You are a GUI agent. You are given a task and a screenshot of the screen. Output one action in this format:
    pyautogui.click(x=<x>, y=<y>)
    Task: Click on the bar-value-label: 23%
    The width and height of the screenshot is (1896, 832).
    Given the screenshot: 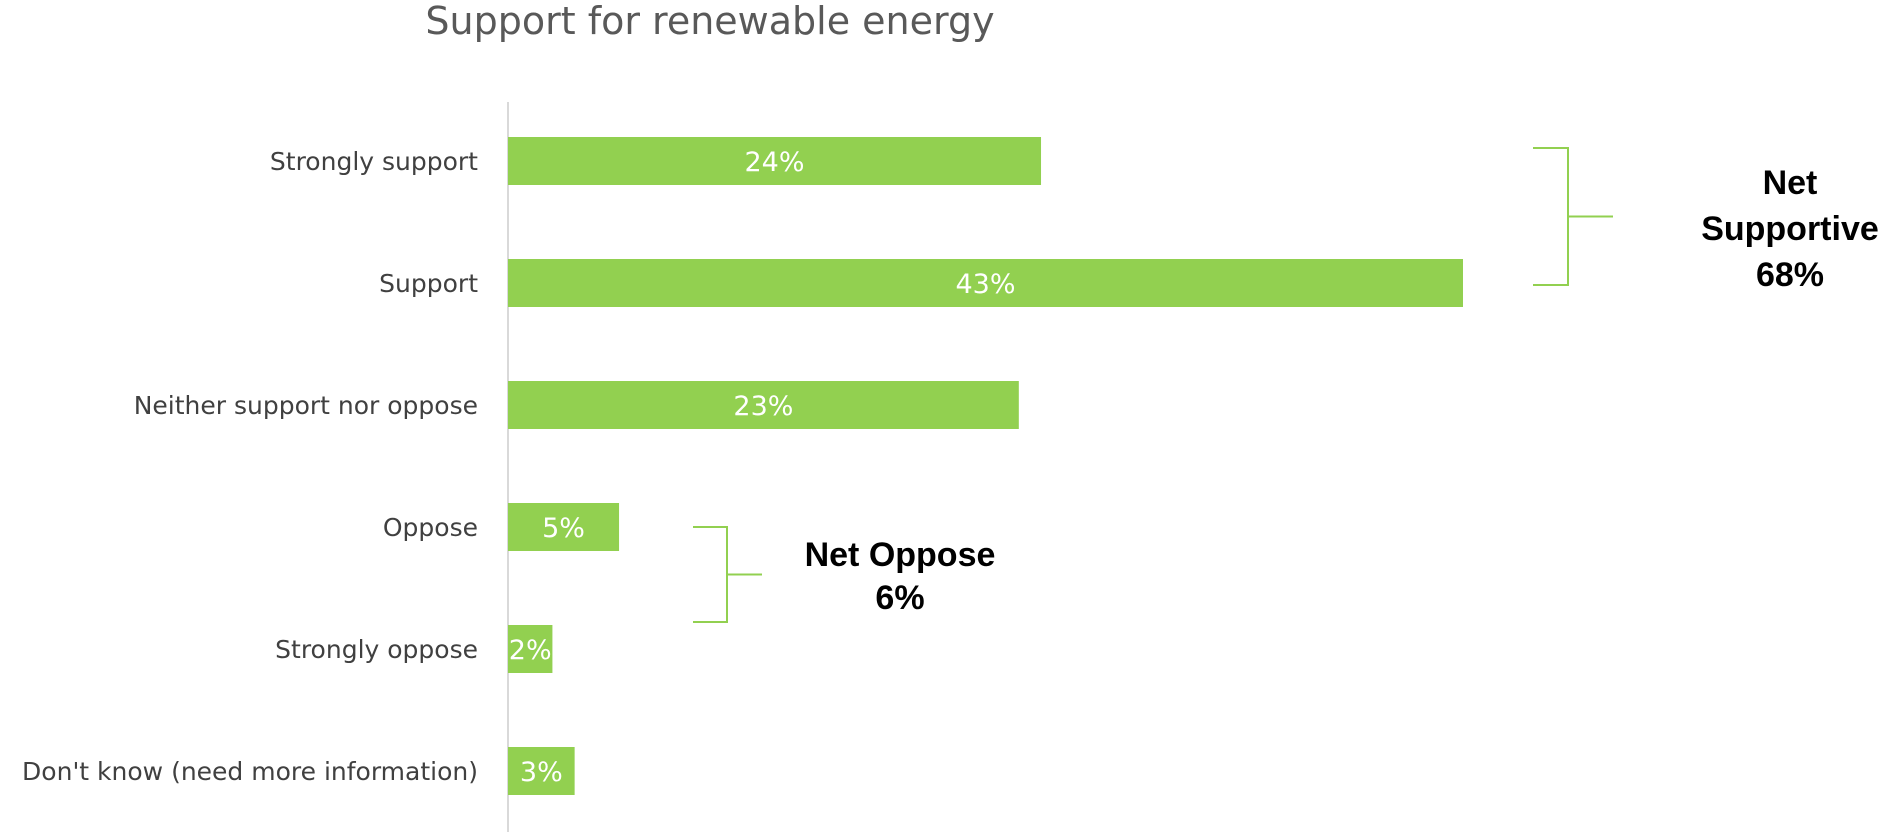 What is the action you would take?
    pyautogui.click(x=763, y=406)
    